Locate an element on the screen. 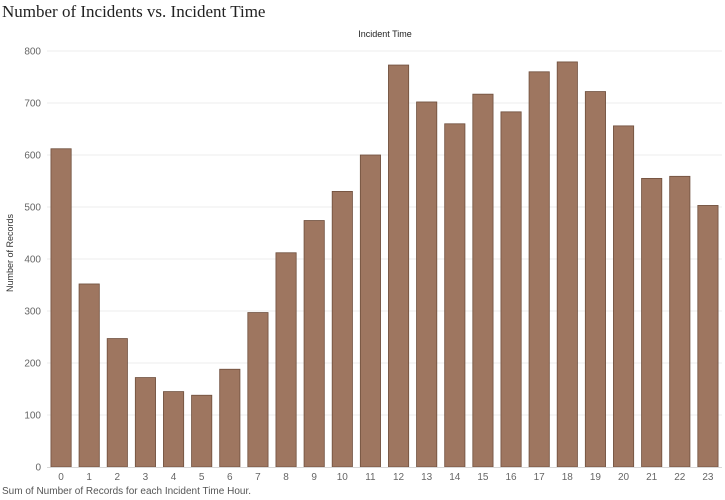 This screenshot has height=500, width=725. y-tick-label: 200 is located at coordinates (32, 364).